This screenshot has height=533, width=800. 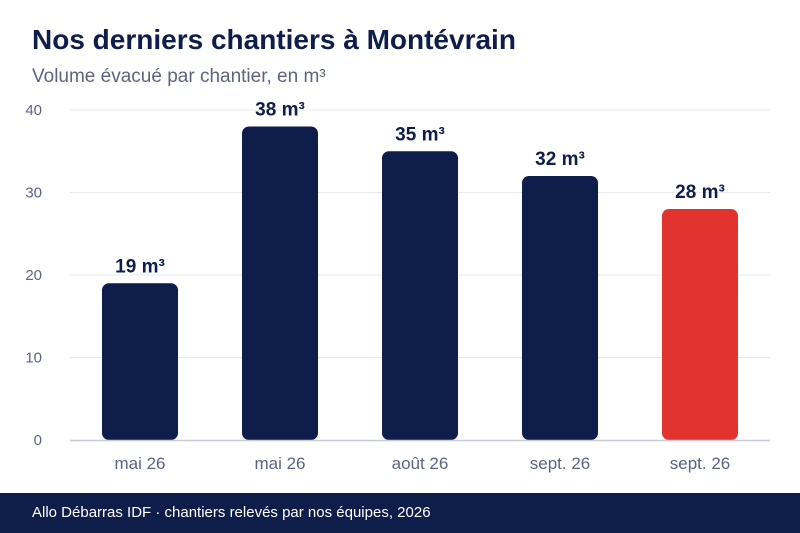 I want to click on chart-subtitle: Volume évacué par chantier, en m³, so click(x=179, y=76).